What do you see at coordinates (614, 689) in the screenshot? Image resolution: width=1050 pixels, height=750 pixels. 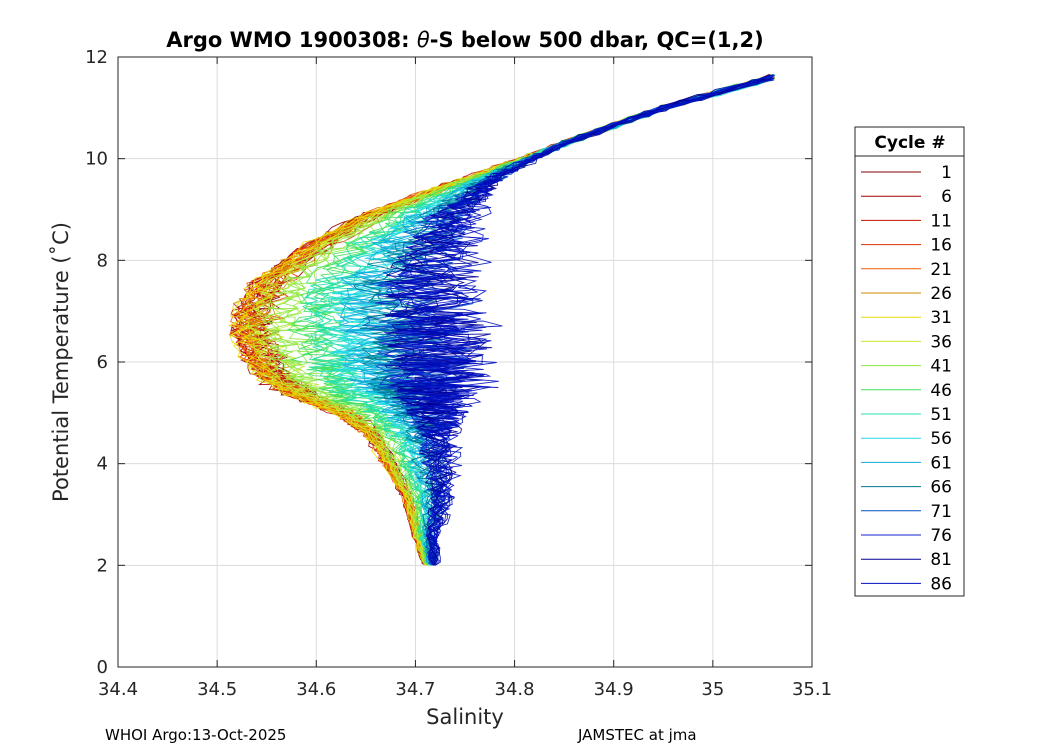 I see `x-tick-label: 34.9` at bounding box center [614, 689].